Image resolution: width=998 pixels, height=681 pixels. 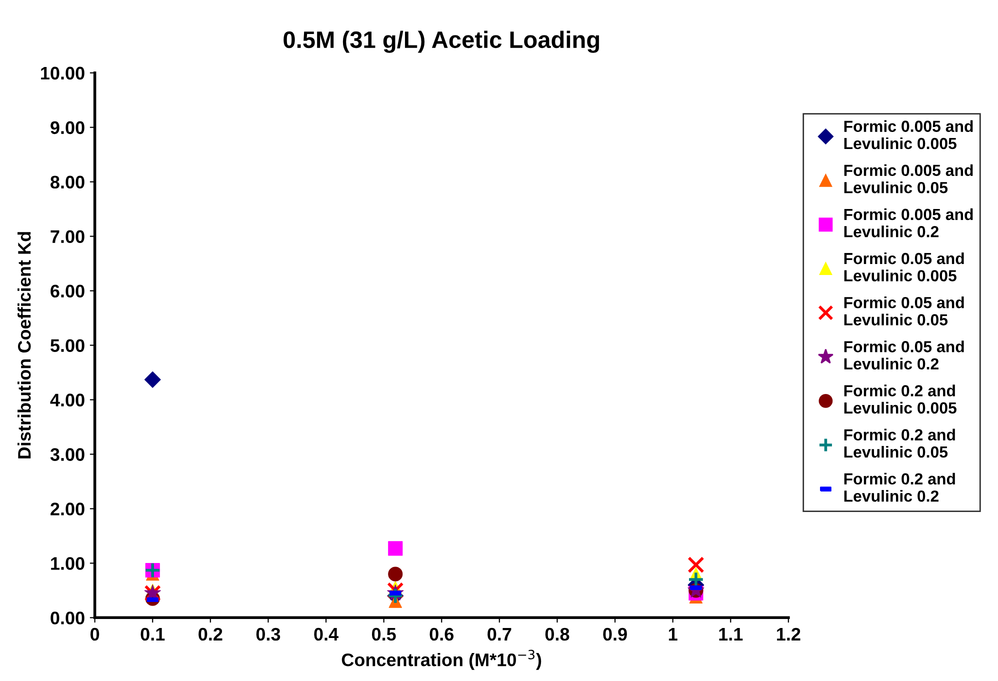 I want to click on y-tick-label: 6.00, so click(x=67, y=291).